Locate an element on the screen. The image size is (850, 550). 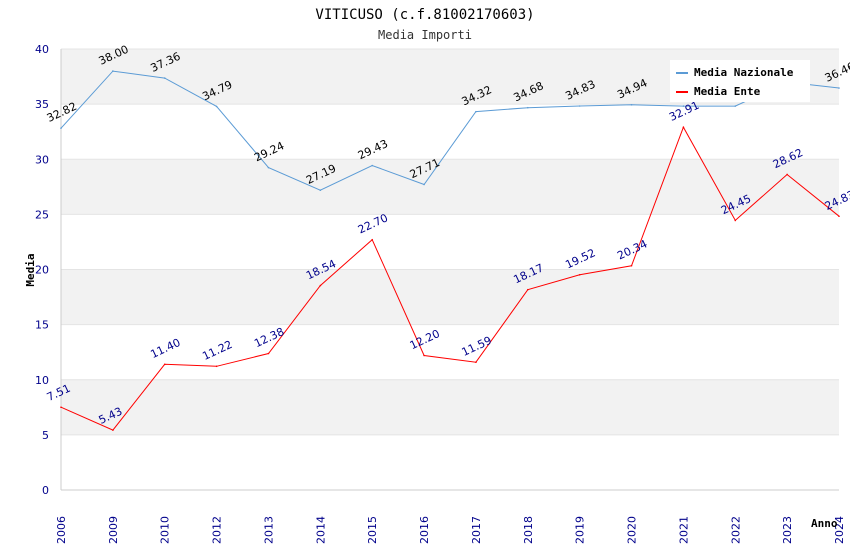
x-tick-label: 2023 is located at coordinates (787, 530).